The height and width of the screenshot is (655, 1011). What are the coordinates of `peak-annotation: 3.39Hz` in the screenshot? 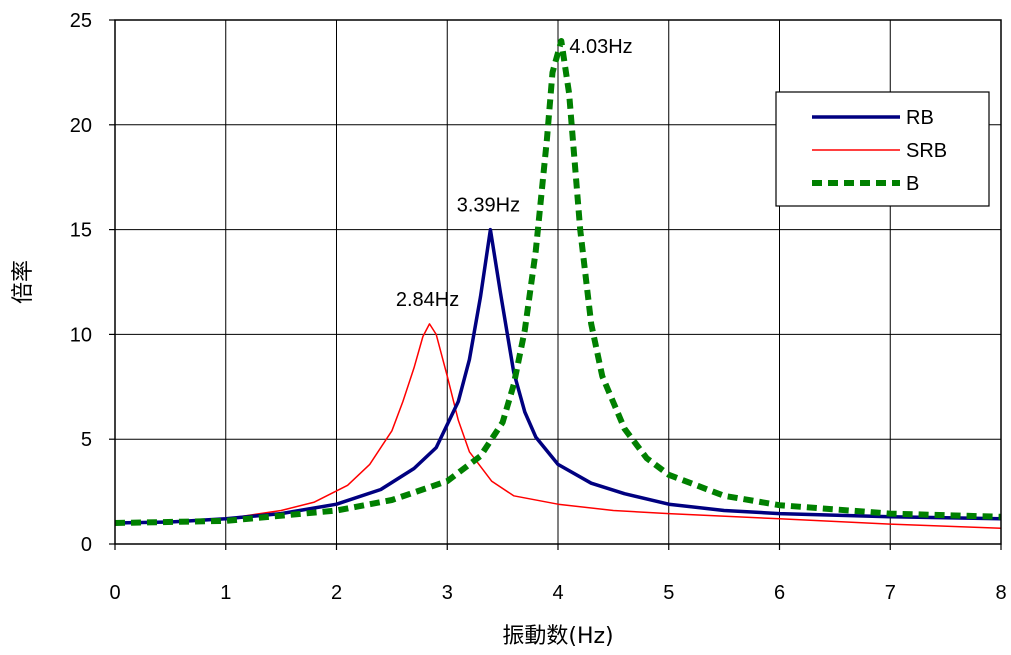 It's located at (488, 206).